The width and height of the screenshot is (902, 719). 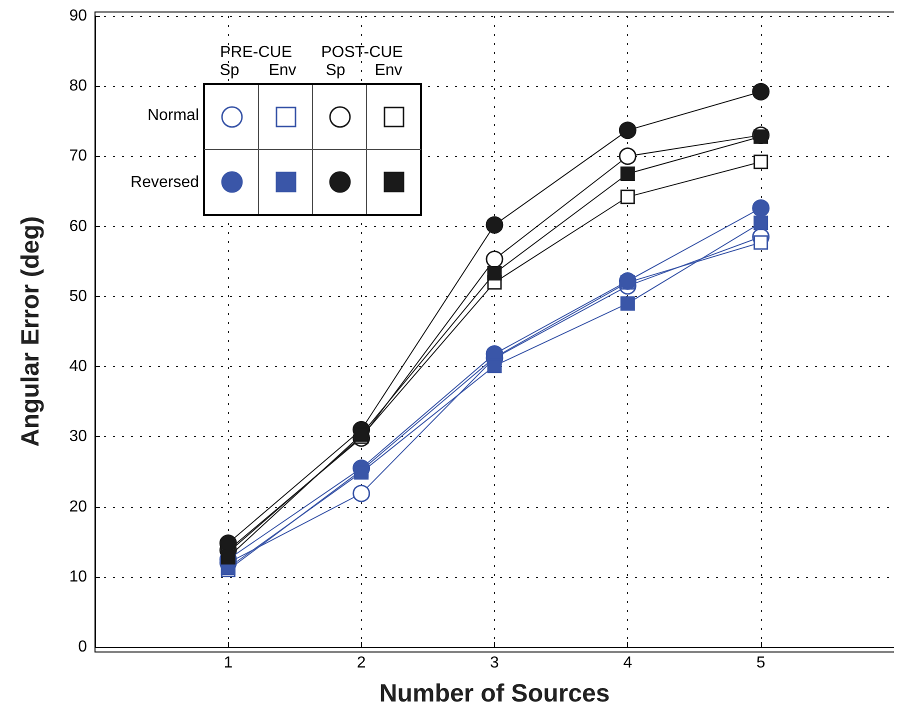 I want to click on x-tick-label: 2, so click(x=361, y=663).